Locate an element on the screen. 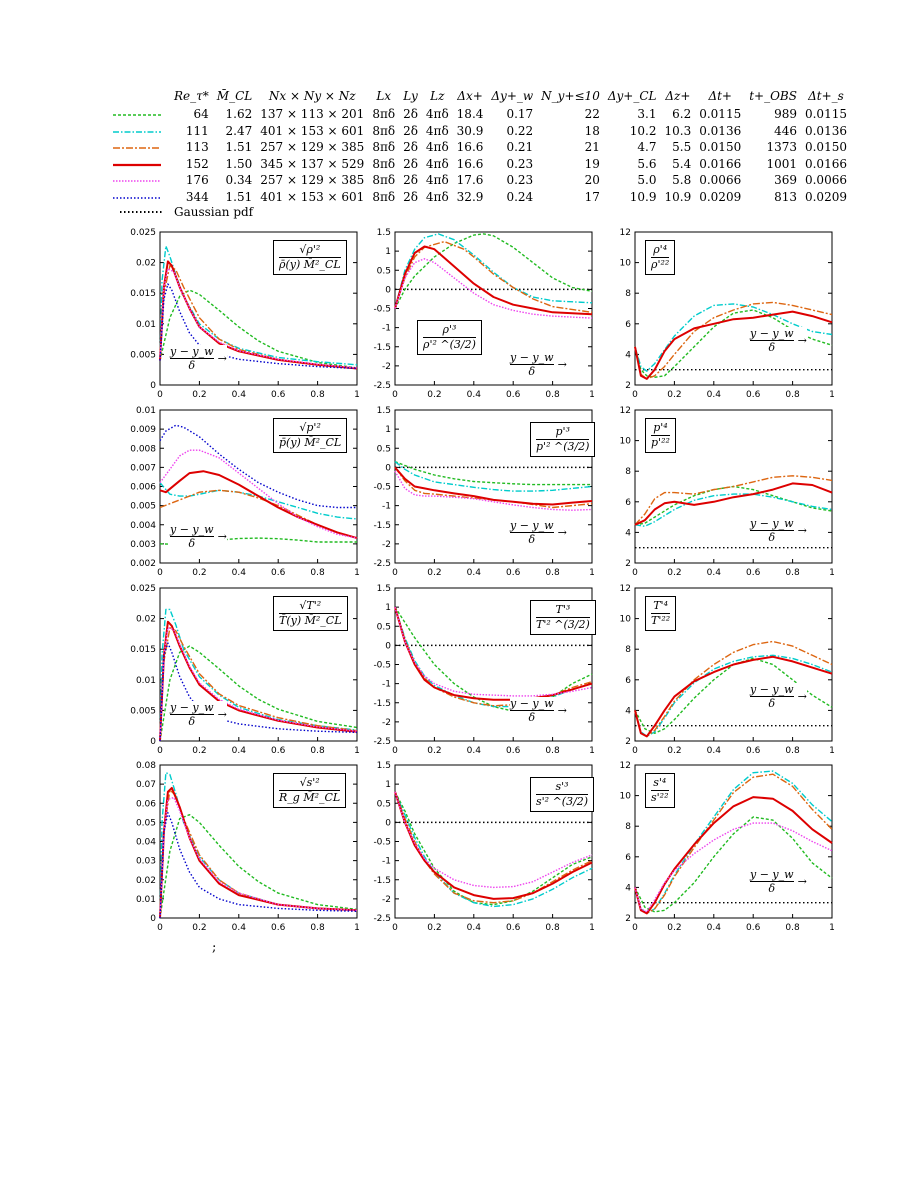 Image resolution: width=910 pixels, height=1177 pixels. x-tick-label: 0.6 is located at coordinates (753, 928).